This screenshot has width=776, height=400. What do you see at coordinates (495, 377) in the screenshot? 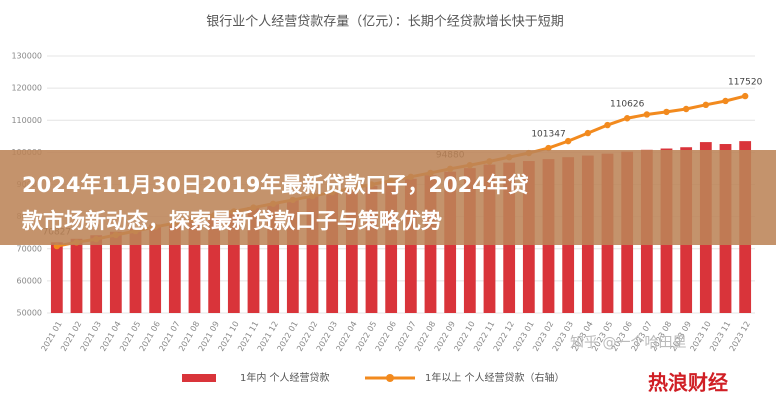
I see `legend-label: 1年以上 个人经营贷款（右轴）` at bounding box center [495, 377].